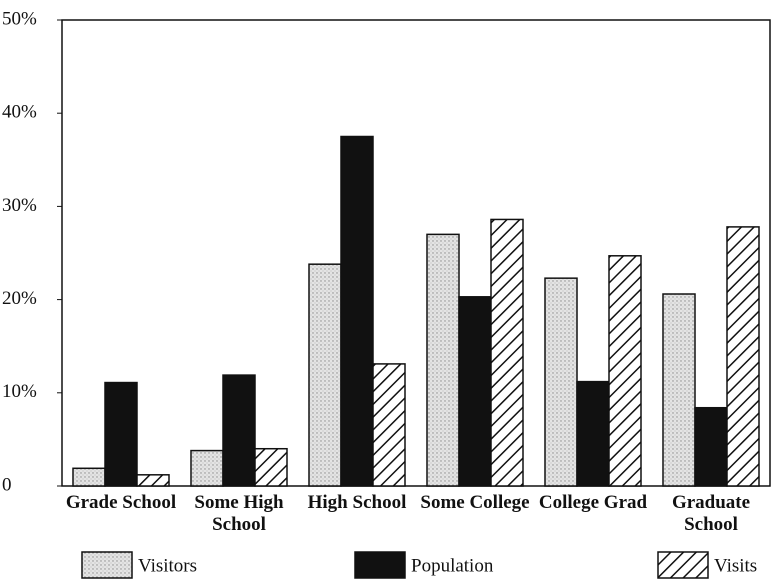 The width and height of the screenshot is (774, 580). I want to click on y-tick-label: 40%, so click(19, 112).